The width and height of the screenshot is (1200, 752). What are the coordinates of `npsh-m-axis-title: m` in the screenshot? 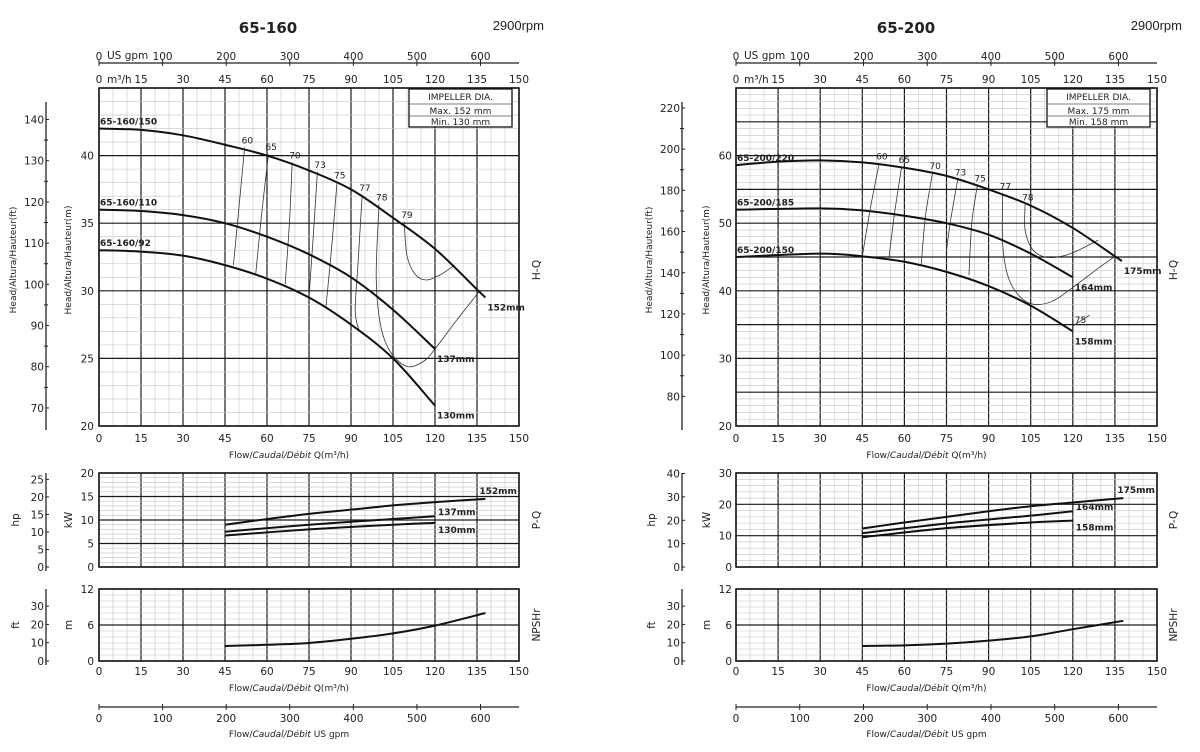 It's located at (707, 625).